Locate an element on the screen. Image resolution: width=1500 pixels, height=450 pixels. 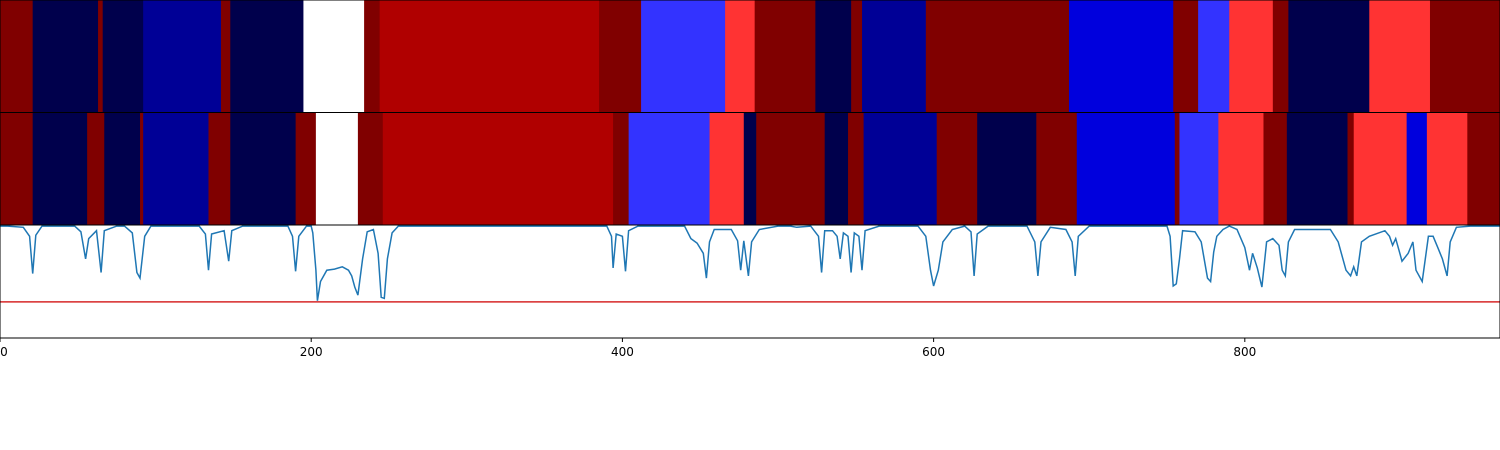
x-axis: 0 200 400 600 800 is located at coordinates (628, 348).